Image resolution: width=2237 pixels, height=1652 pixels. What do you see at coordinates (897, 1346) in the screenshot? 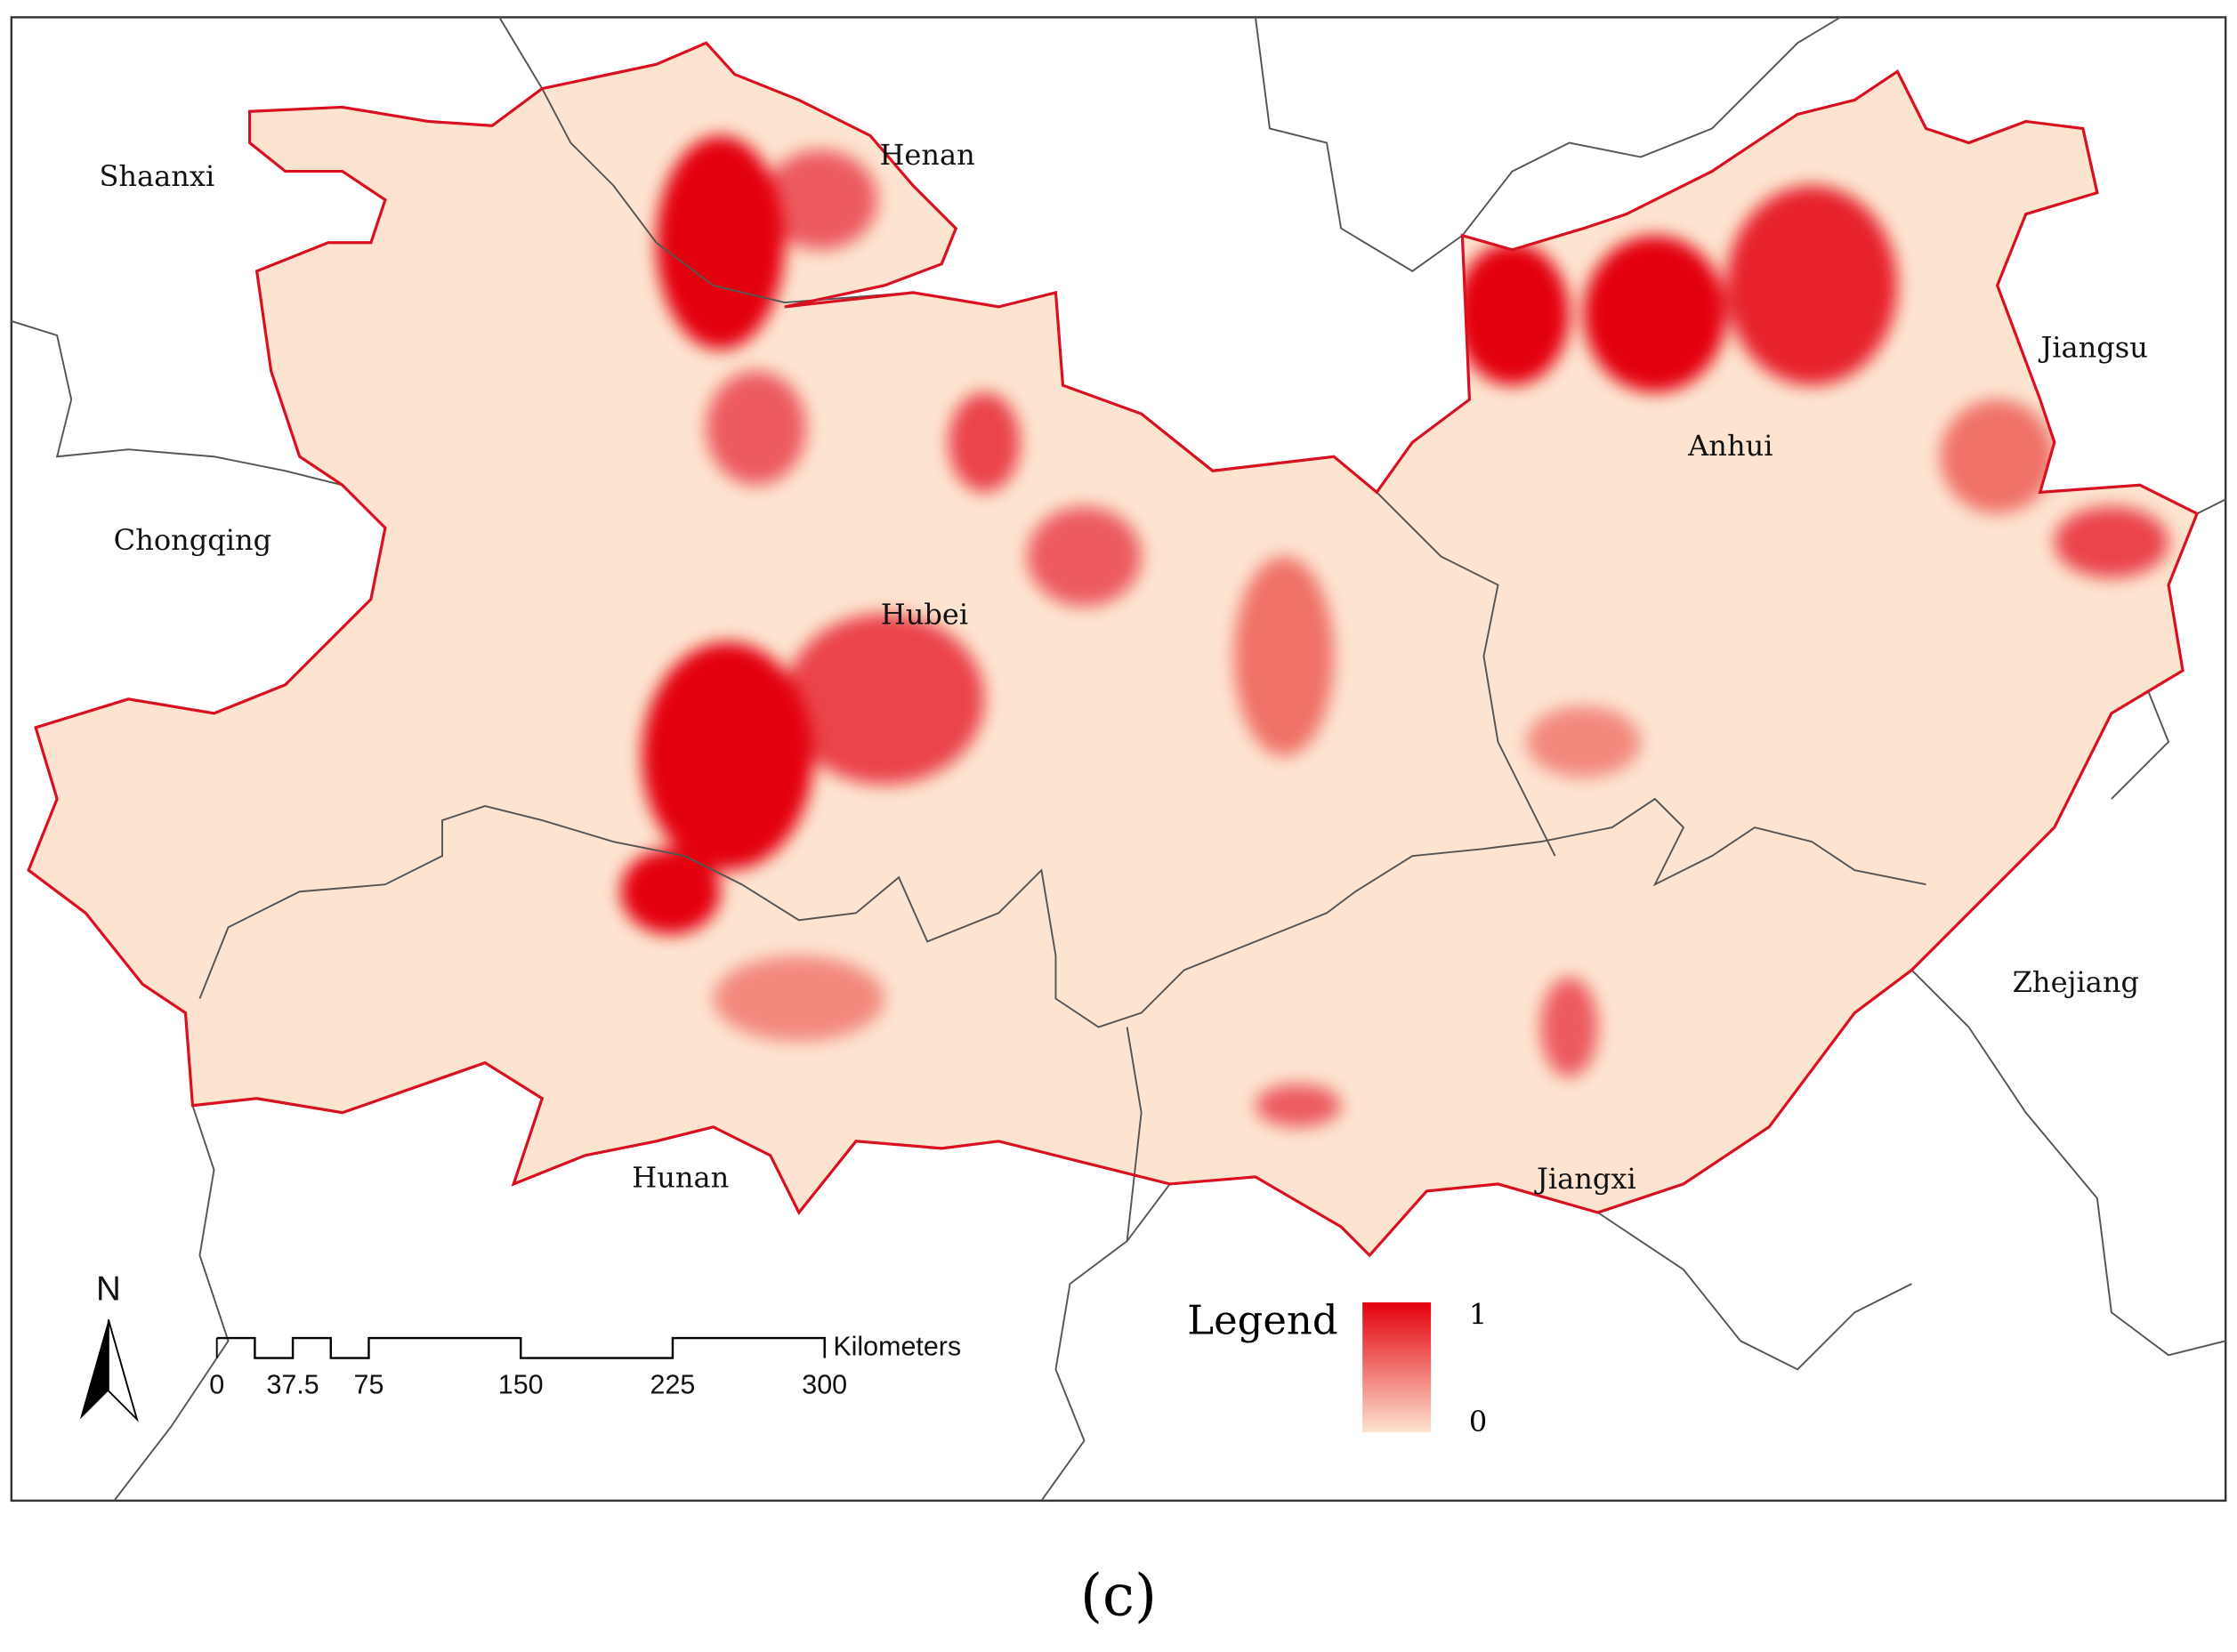
I see `scale-unit: Kilometers` at bounding box center [897, 1346].